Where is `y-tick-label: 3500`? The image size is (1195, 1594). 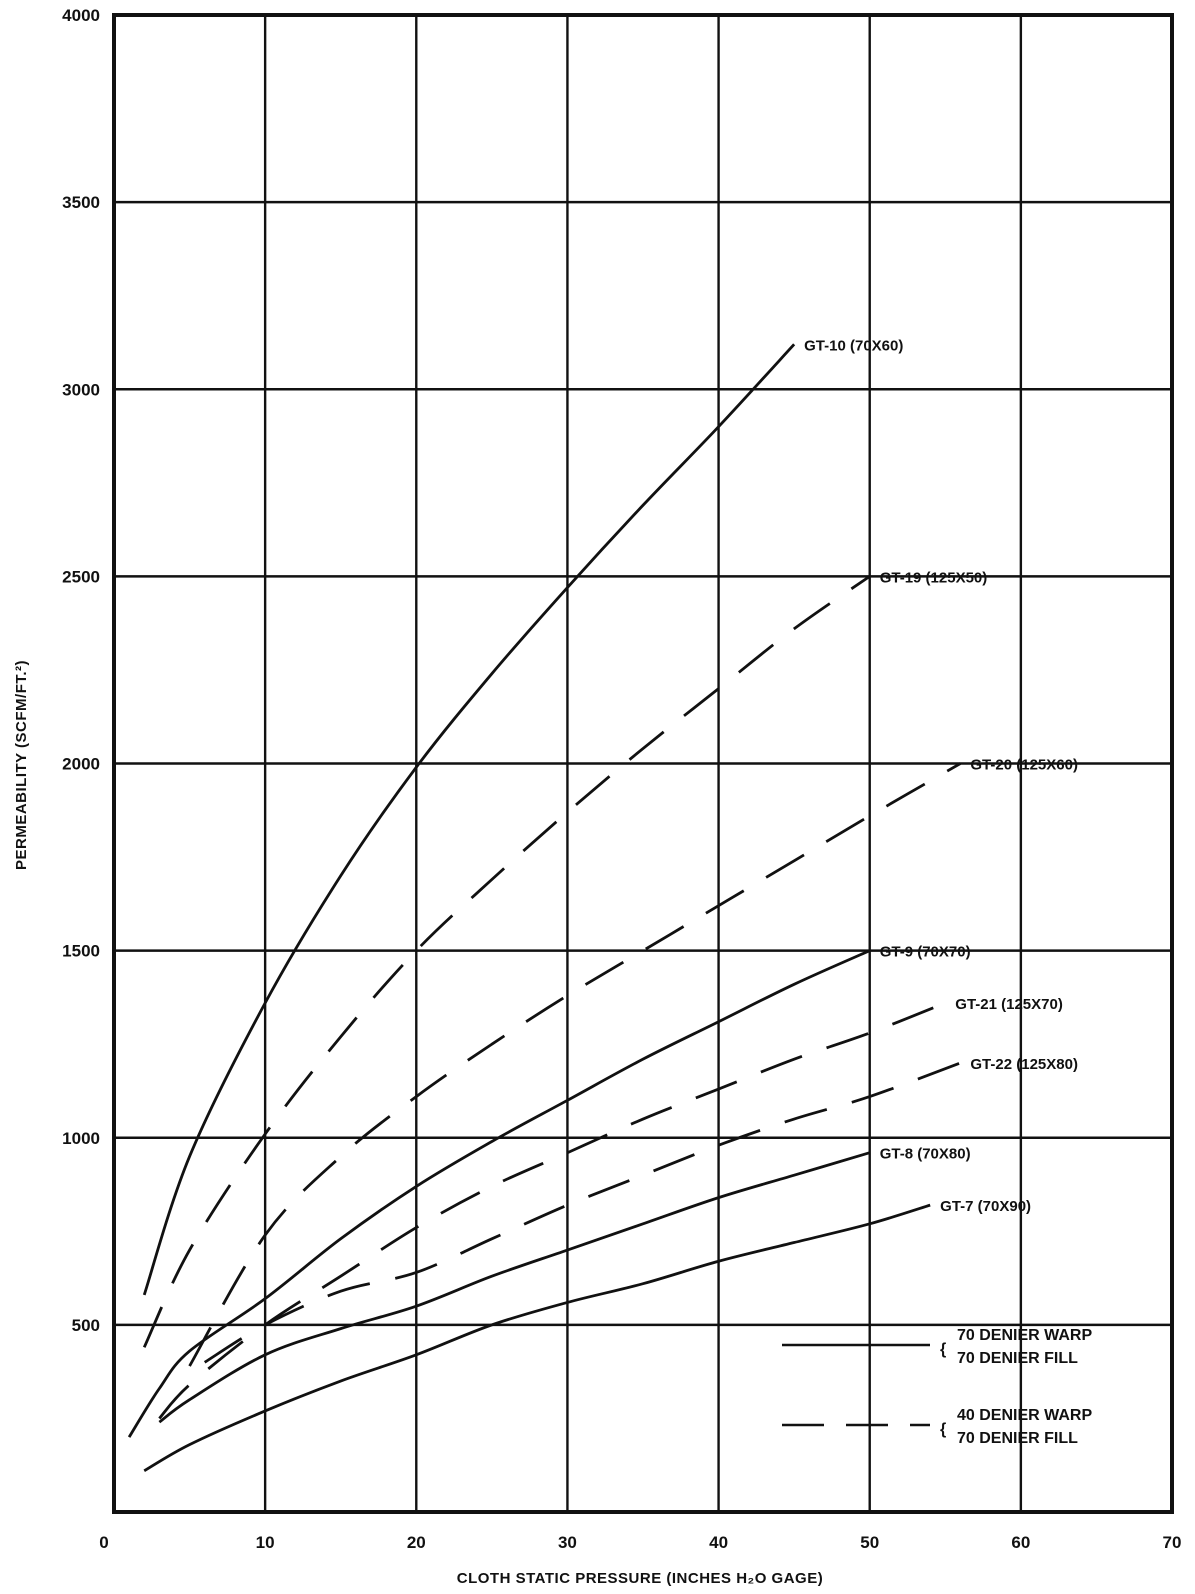 y-tick-label: 3500 is located at coordinates (81, 202).